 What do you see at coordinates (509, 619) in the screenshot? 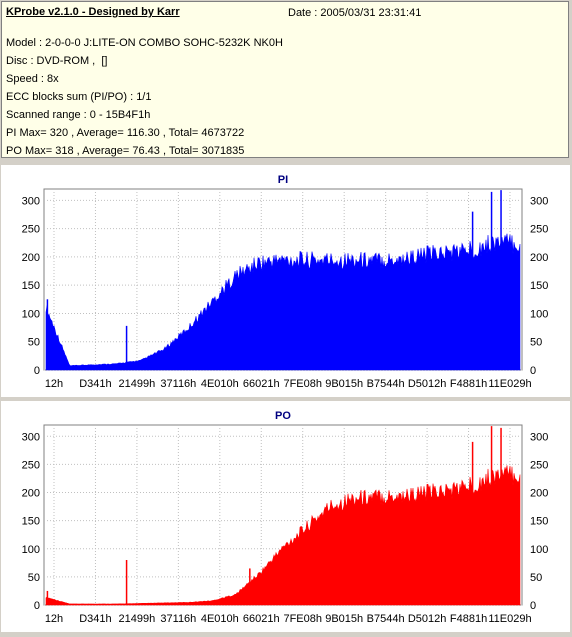
I see `po-x-tick: 11E029h` at bounding box center [509, 619].